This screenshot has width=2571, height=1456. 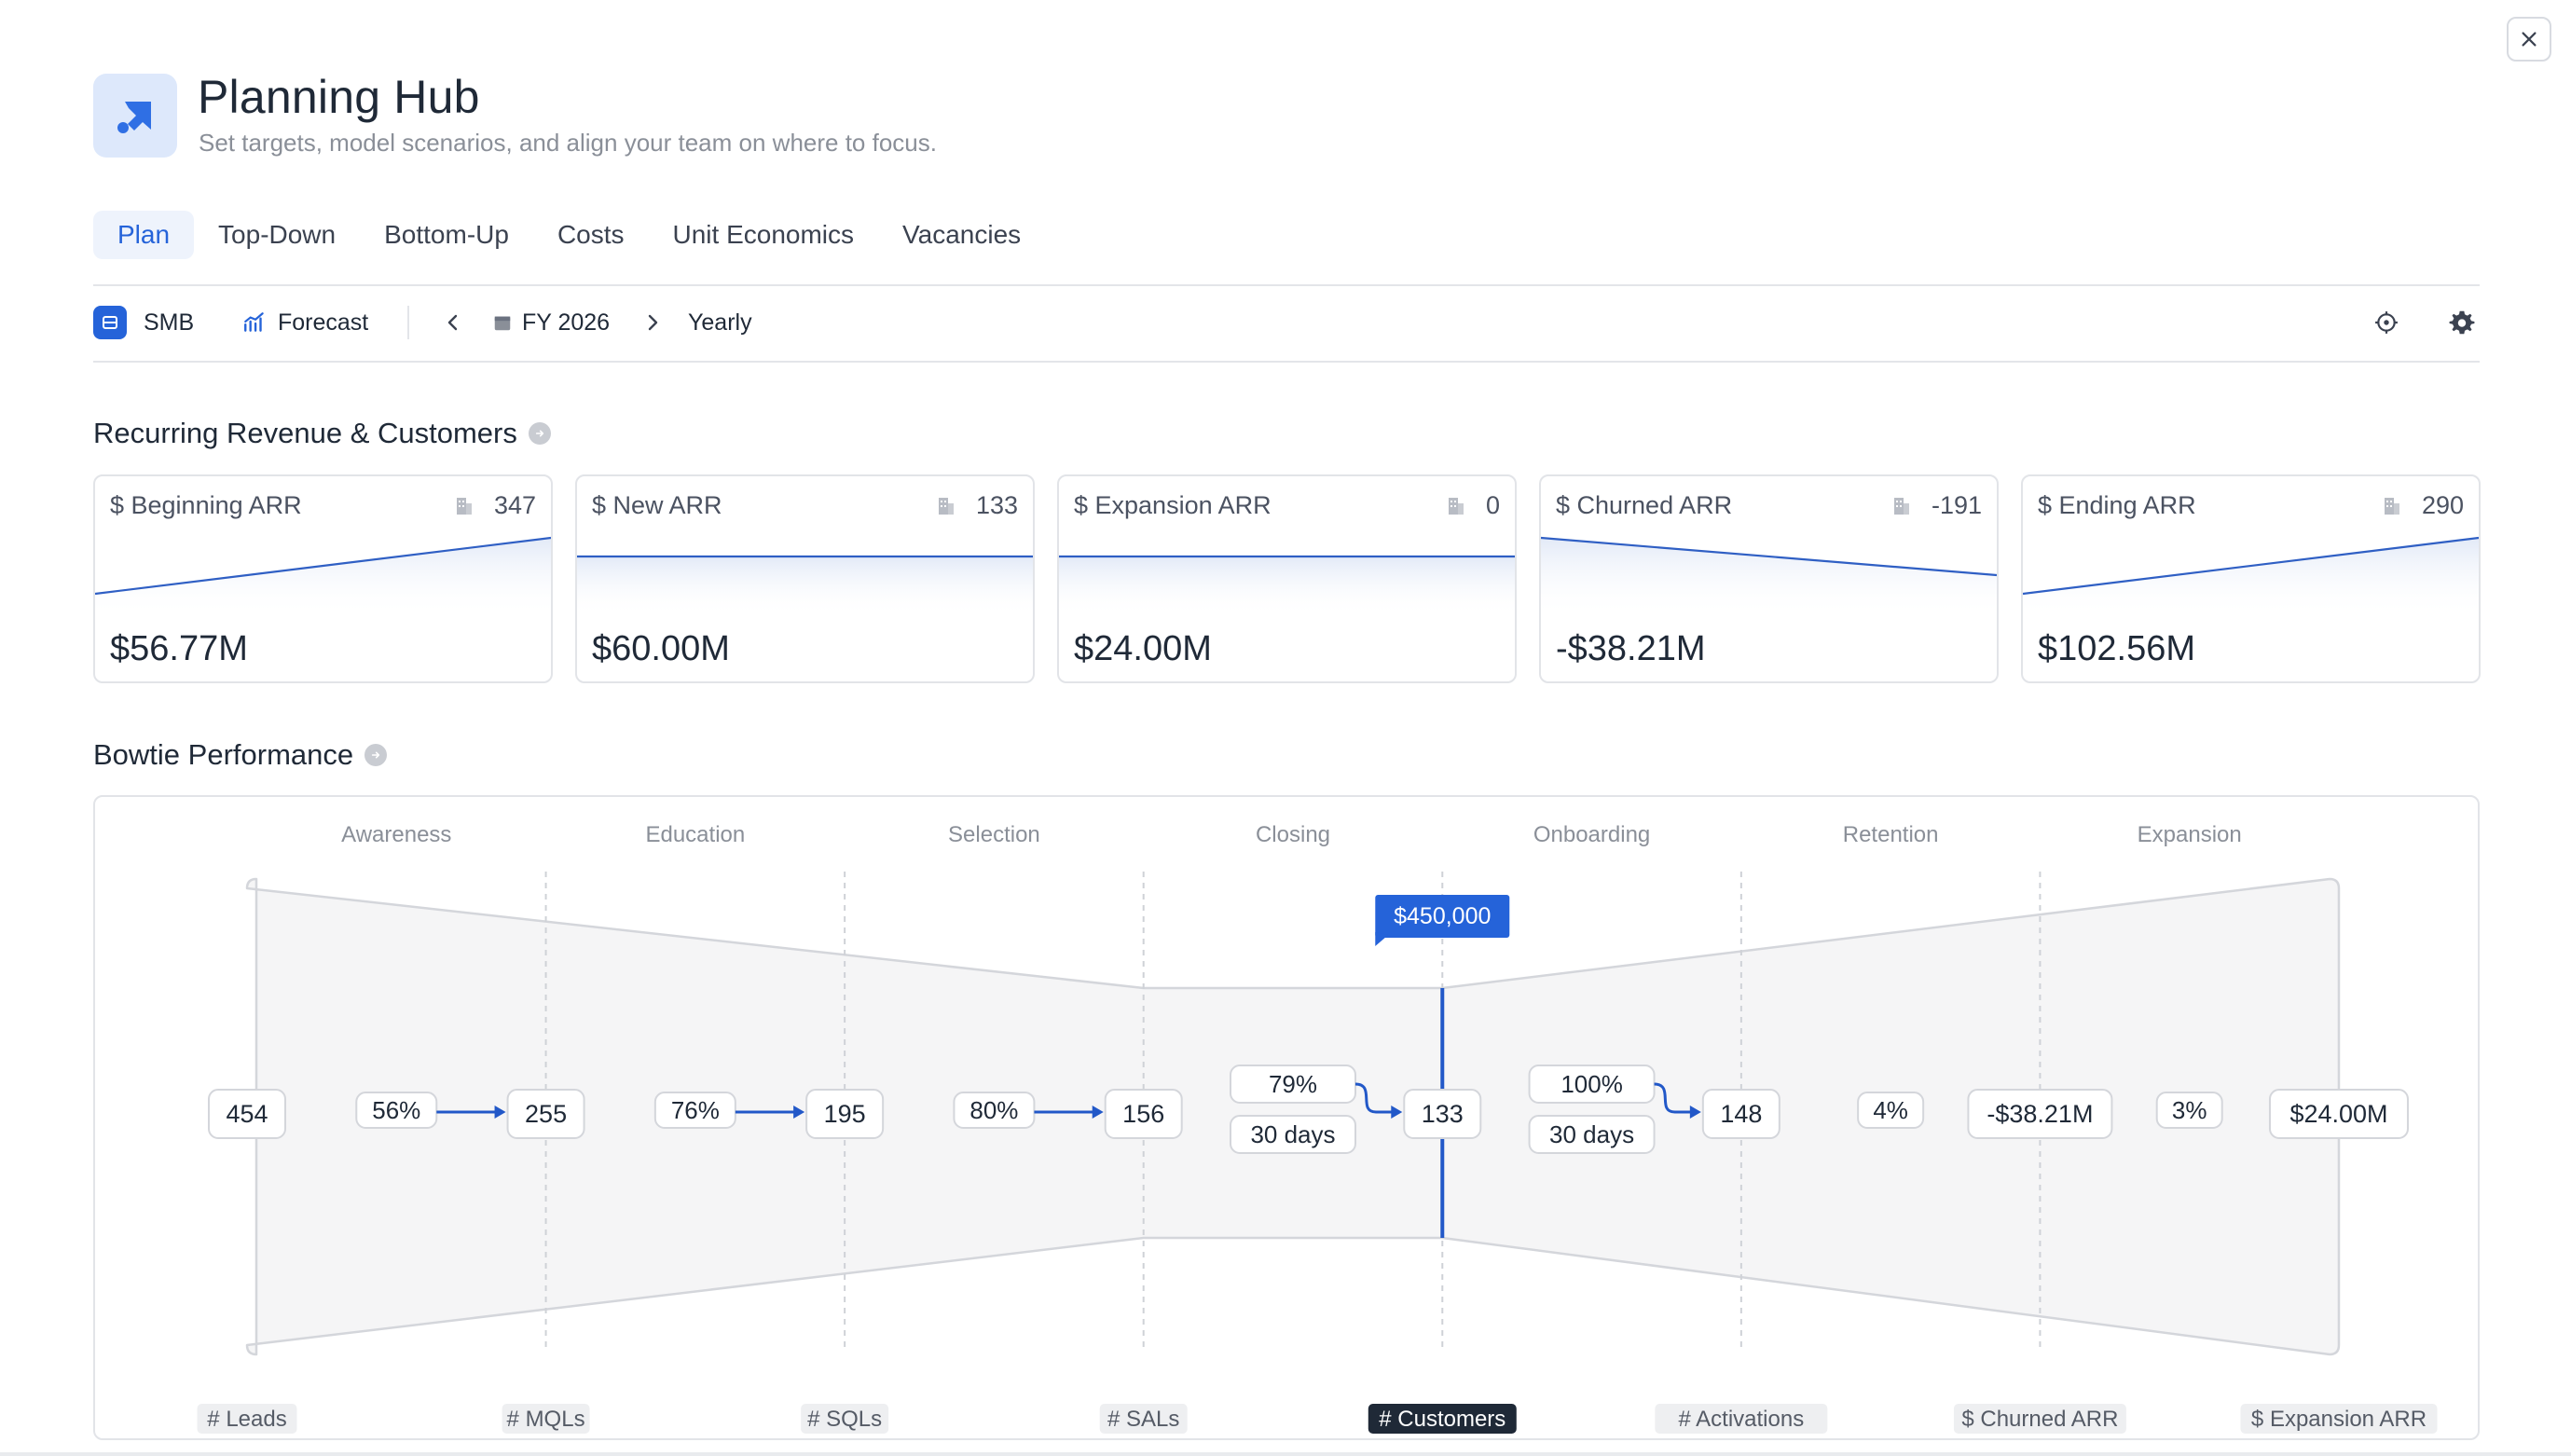 I want to click on metric-label: # Leads, so click(x=246, y=1419).